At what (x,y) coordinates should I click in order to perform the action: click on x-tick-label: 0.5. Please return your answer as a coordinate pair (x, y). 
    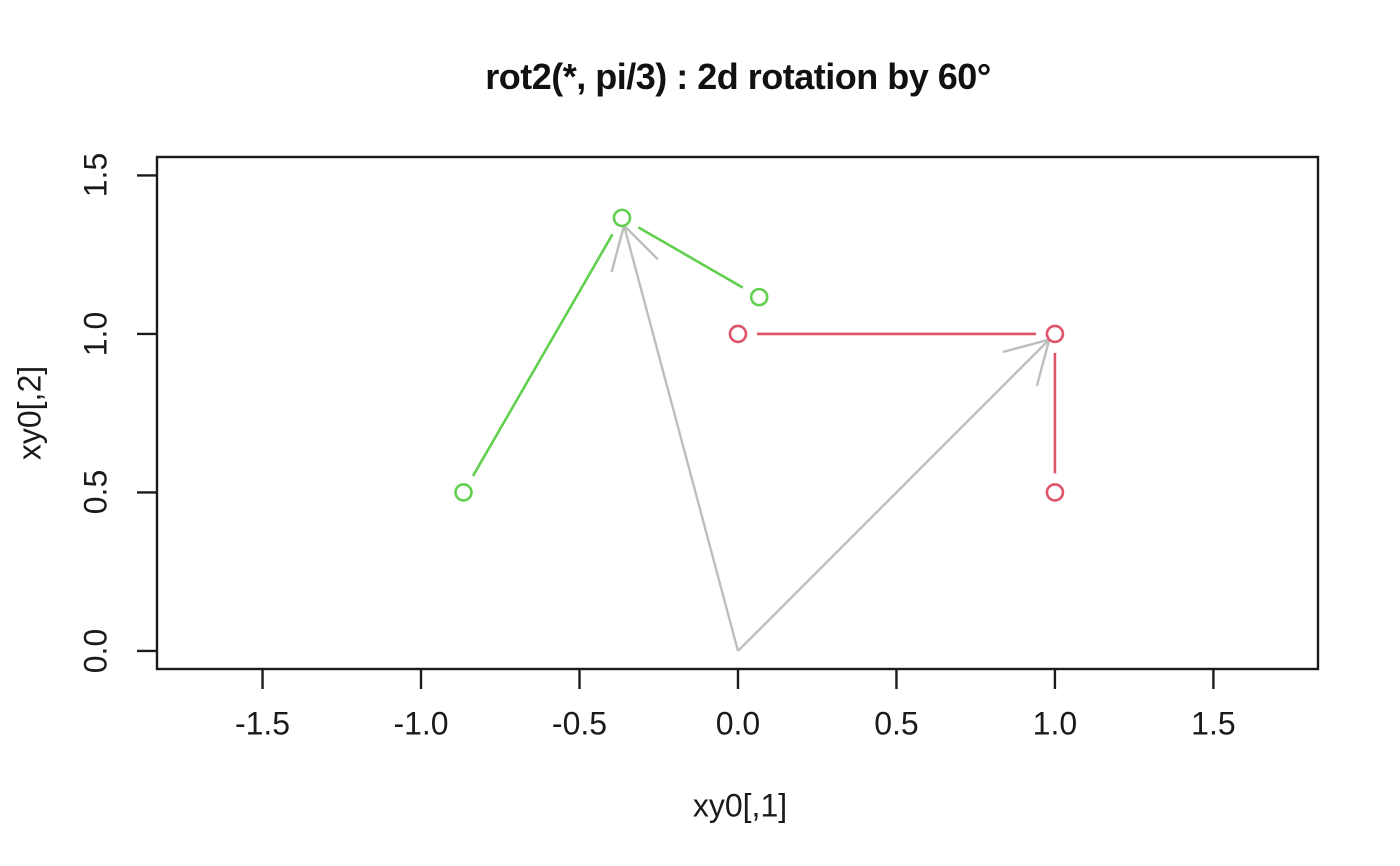
    Looking at the image, I should click on (896, 723).